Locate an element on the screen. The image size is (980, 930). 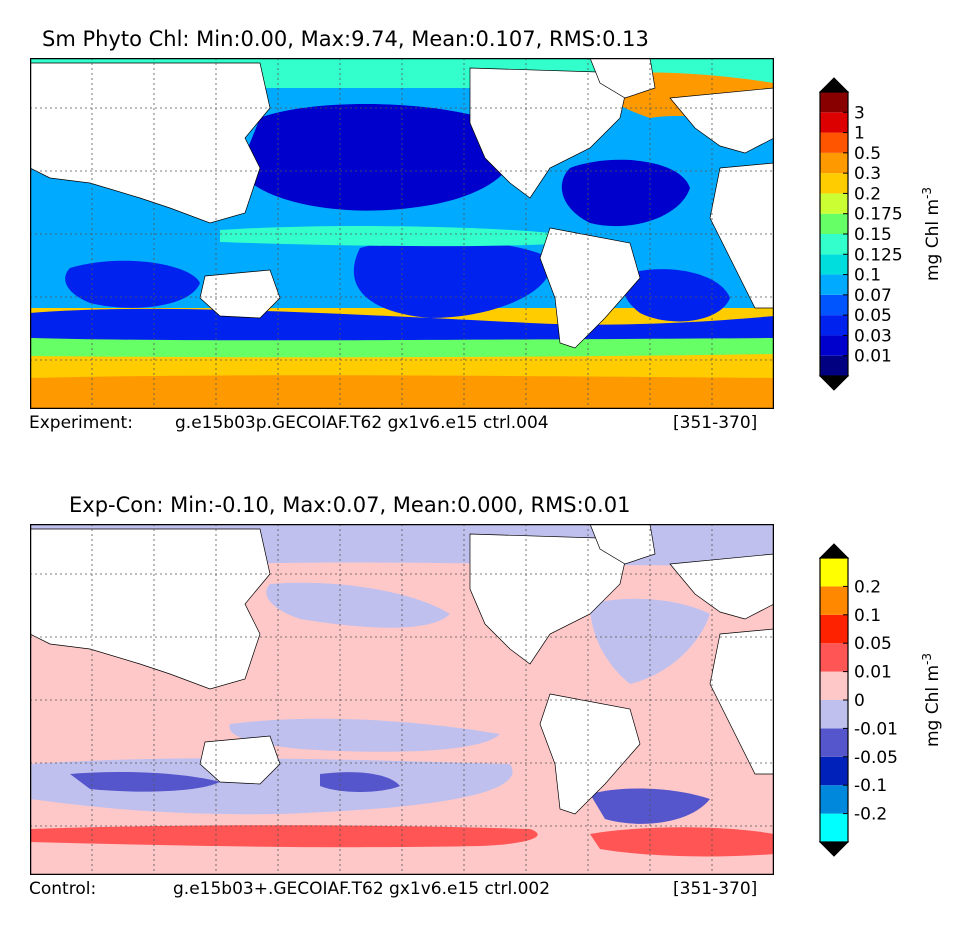
panel2-colorbar-tick-label: 0 is located at coordinates (859, 701).